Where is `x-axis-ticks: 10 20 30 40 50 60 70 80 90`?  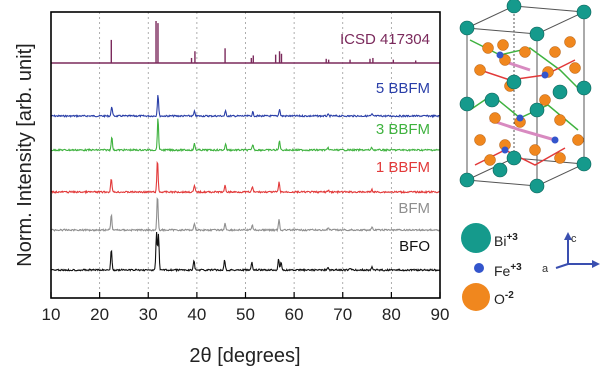
x-axis-ticks: 10 20 30 40 50 60 70 80 90 is located at coordinates (246, 308).